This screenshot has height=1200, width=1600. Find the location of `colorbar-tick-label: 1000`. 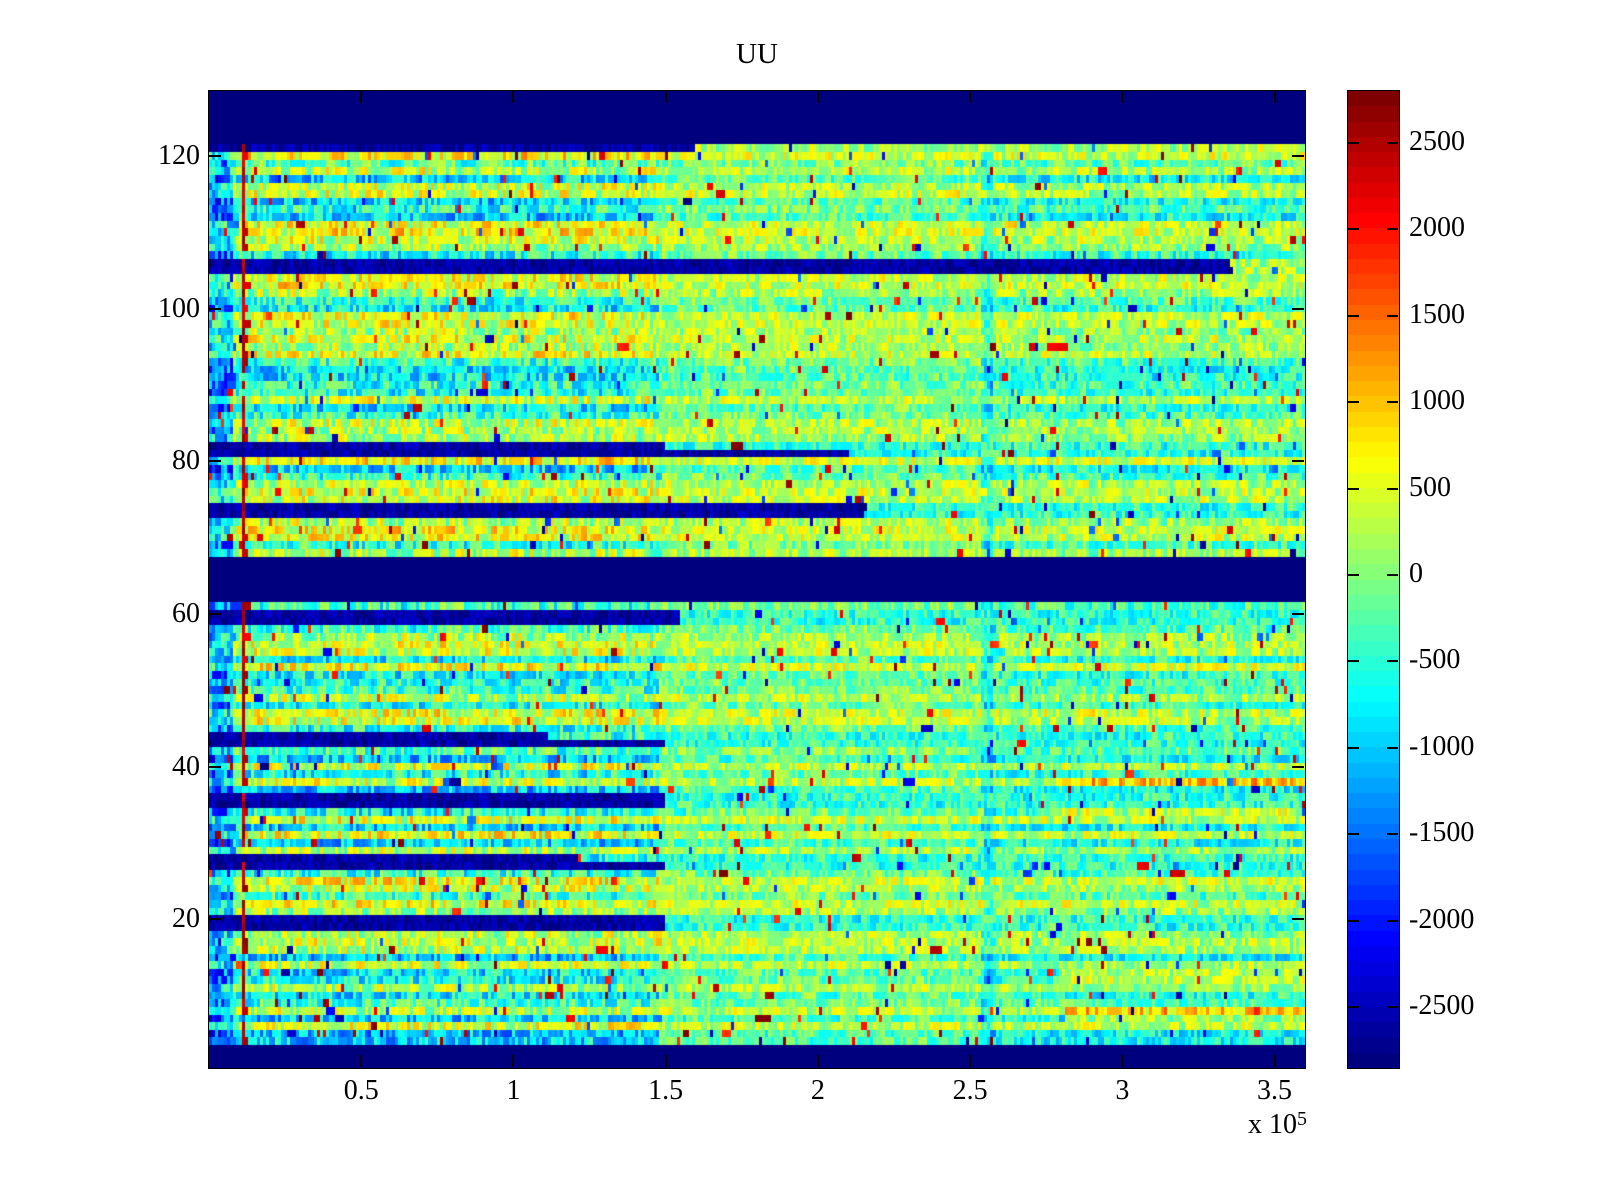

colorbar-tick-label: 1000 is located at coordinates (1437, 400).